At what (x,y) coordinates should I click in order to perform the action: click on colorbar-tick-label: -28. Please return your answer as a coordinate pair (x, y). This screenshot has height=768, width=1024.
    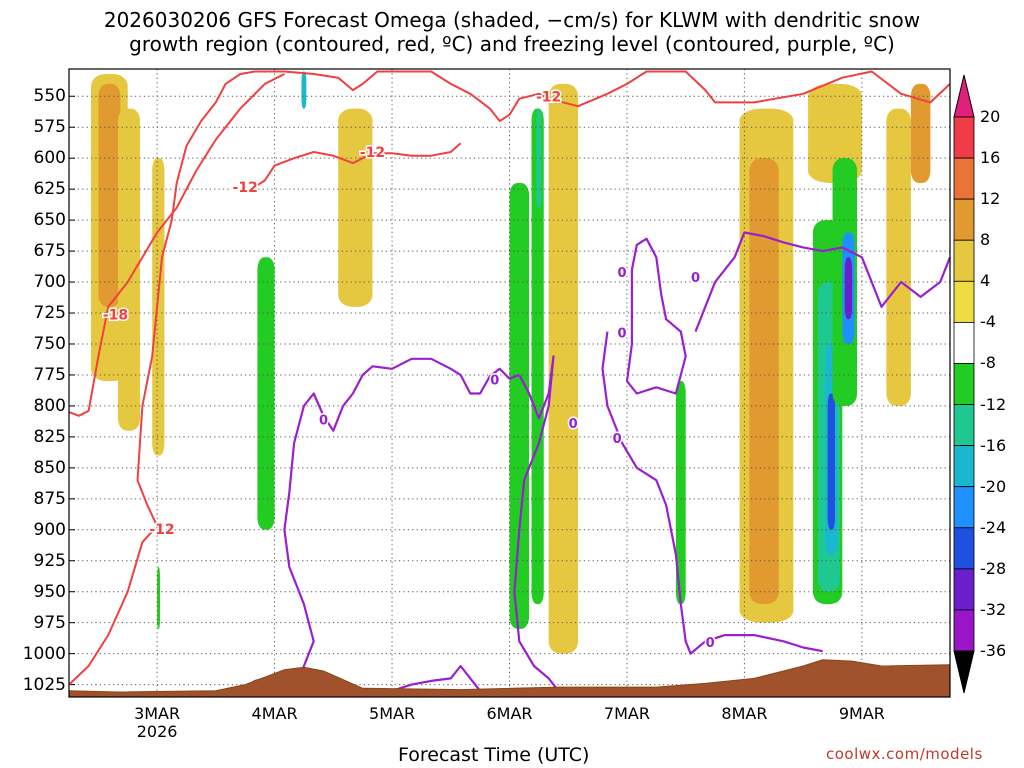
    Looking at the image, I should click on (993, 568).